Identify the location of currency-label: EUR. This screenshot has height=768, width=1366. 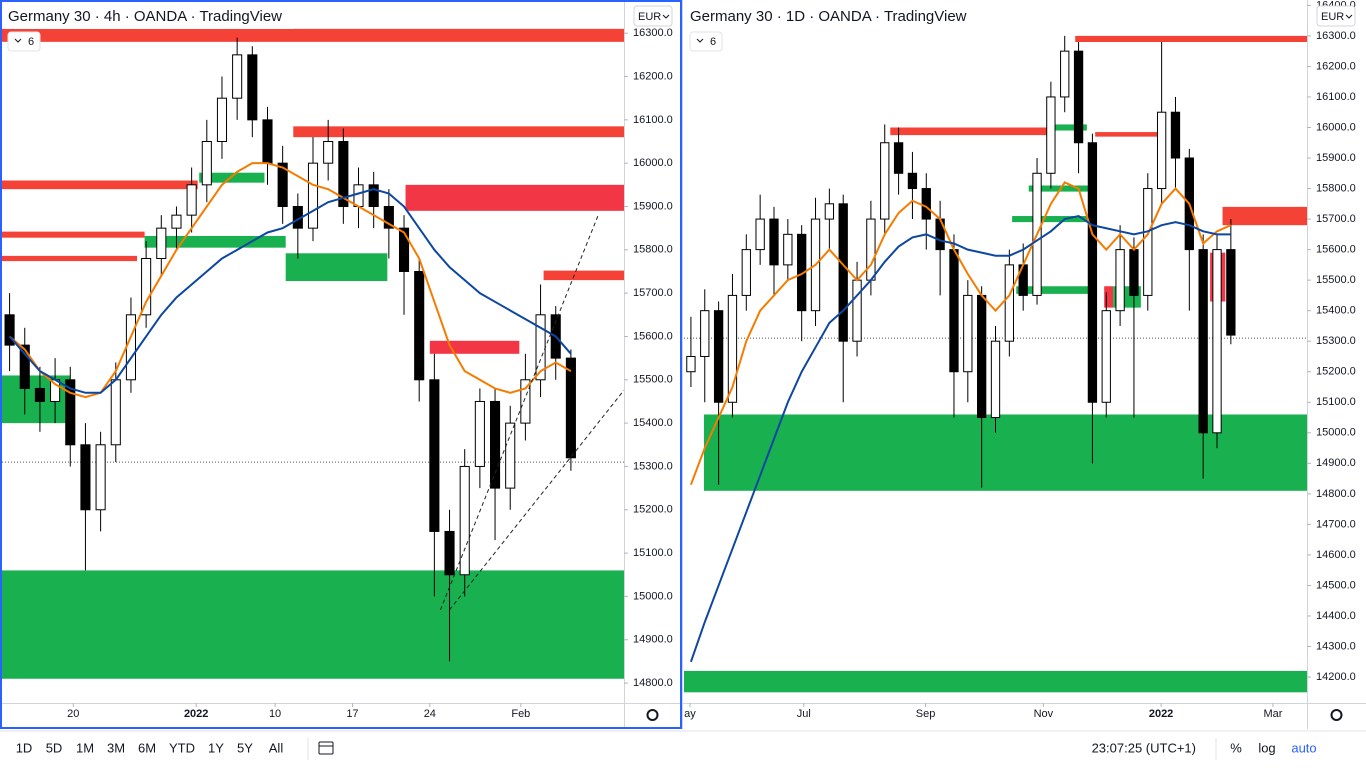
(649, 17).